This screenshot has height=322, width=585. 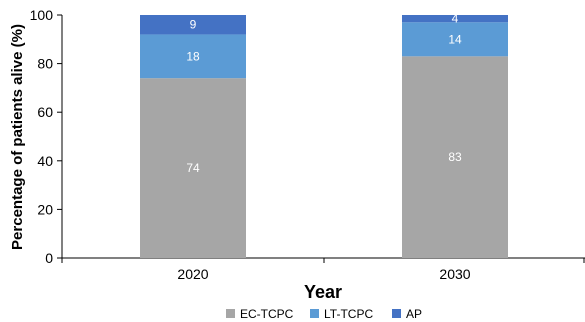 I want to click on y-tick-label: 60, so click(x=45, y=112).